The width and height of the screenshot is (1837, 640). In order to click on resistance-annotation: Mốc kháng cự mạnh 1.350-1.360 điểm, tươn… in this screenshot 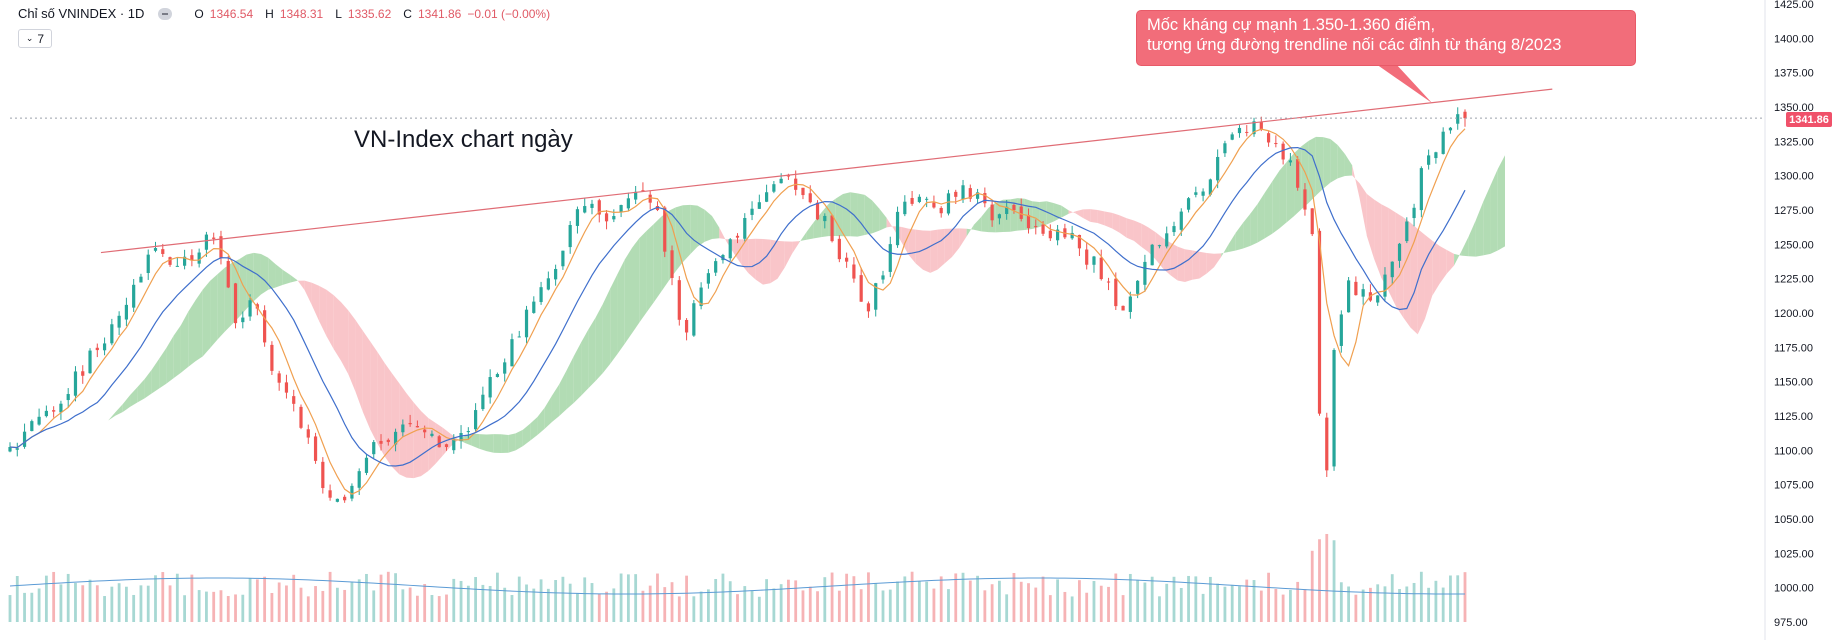, I will do `click(1386, 38)`.